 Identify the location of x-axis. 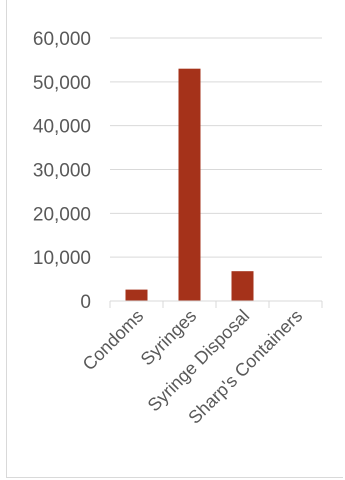
(216, 304).